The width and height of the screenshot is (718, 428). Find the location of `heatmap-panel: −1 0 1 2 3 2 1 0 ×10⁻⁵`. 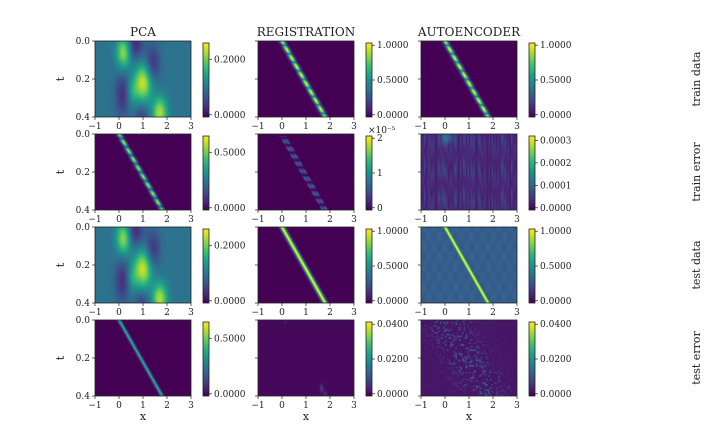

heatmap-panel: −1 0 1 2 3 2 1 0 ×10⁻⁵ is located at coordinates (323, 175).